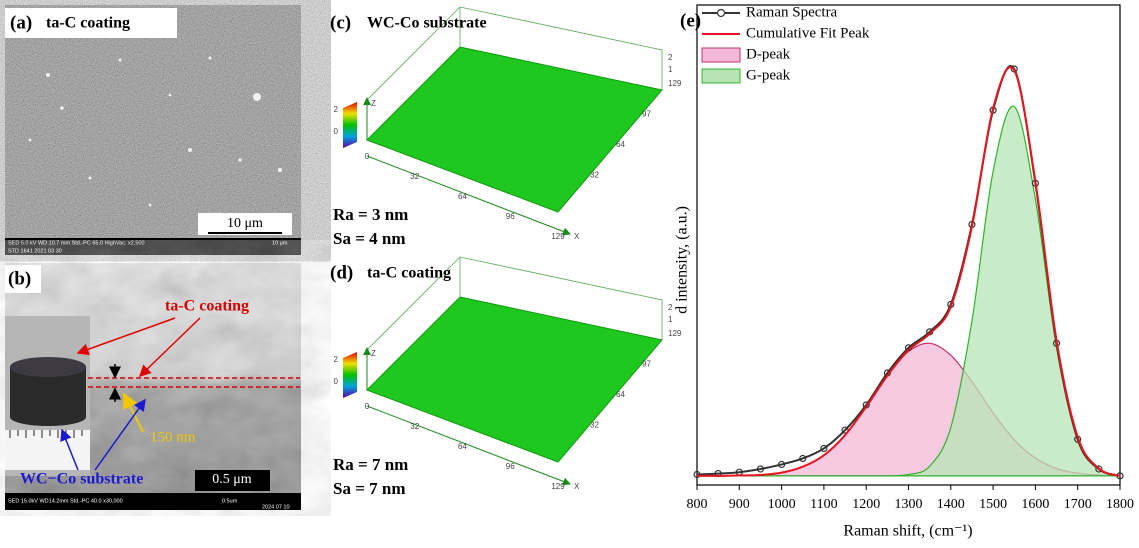 The width and height of the screenshot is (1139, 548). I want to click on panel-label: (c), so click(340, 22).